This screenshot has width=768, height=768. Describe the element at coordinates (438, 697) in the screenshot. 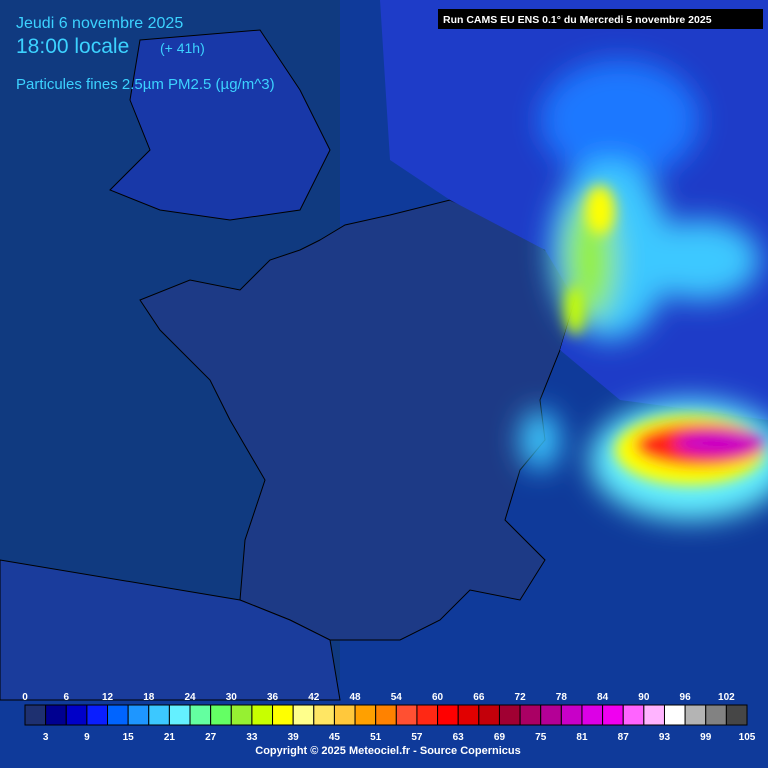

I see `colorbar-label: 60` at that location.